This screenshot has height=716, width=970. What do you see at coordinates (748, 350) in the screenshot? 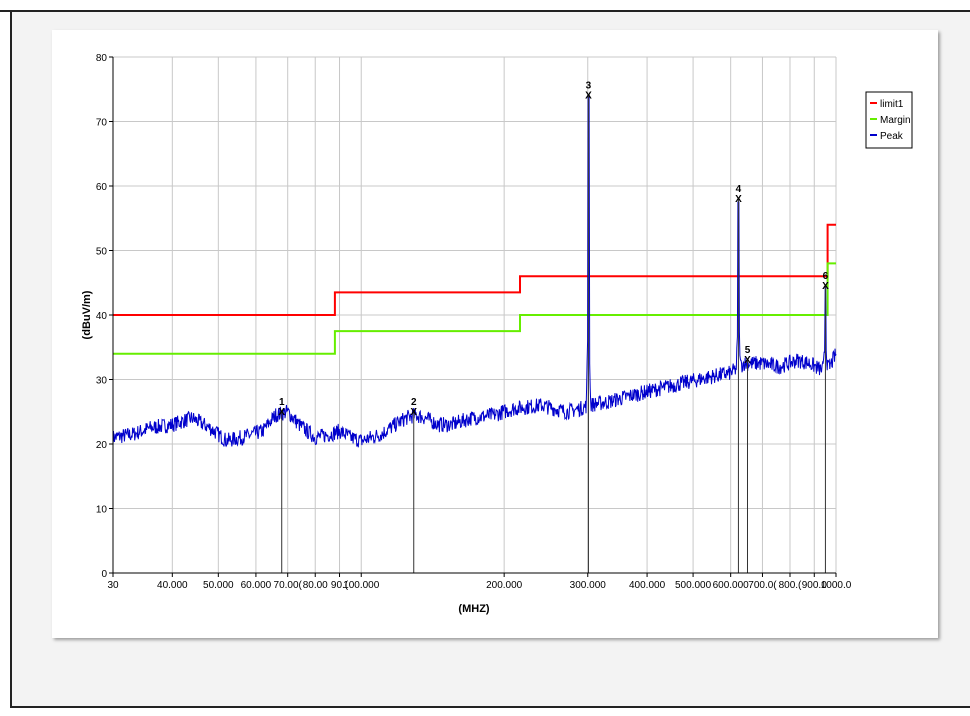
I see `marker-label-5: 5` at bounding box center [748, 350].